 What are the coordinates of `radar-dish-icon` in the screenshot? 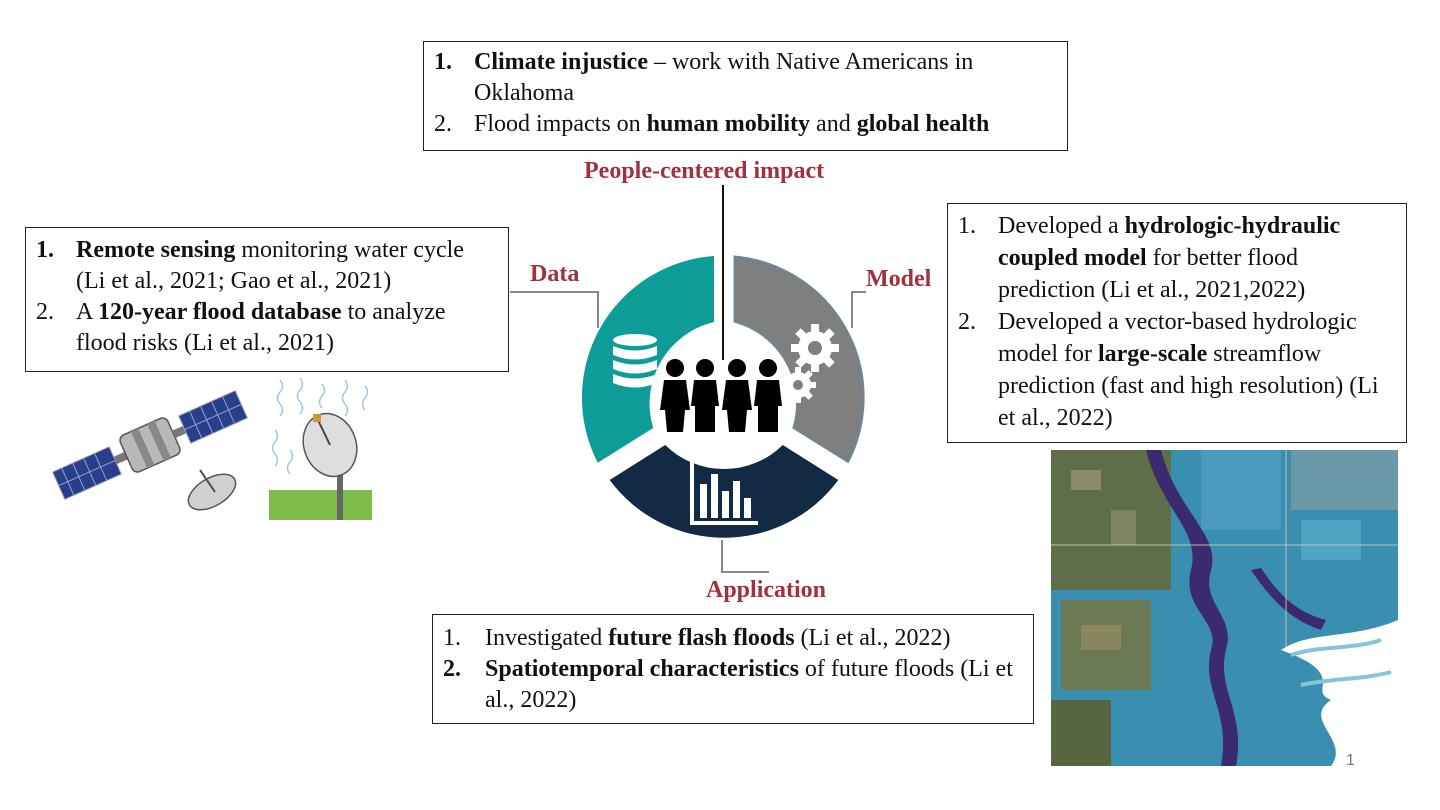 It's located at (320, 448).